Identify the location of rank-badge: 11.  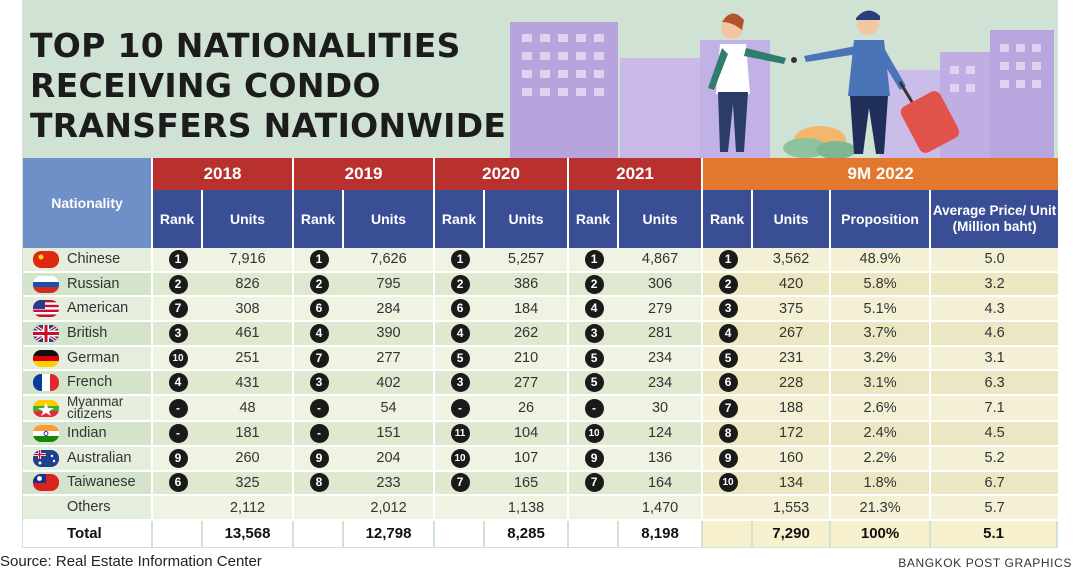
(460, 433).